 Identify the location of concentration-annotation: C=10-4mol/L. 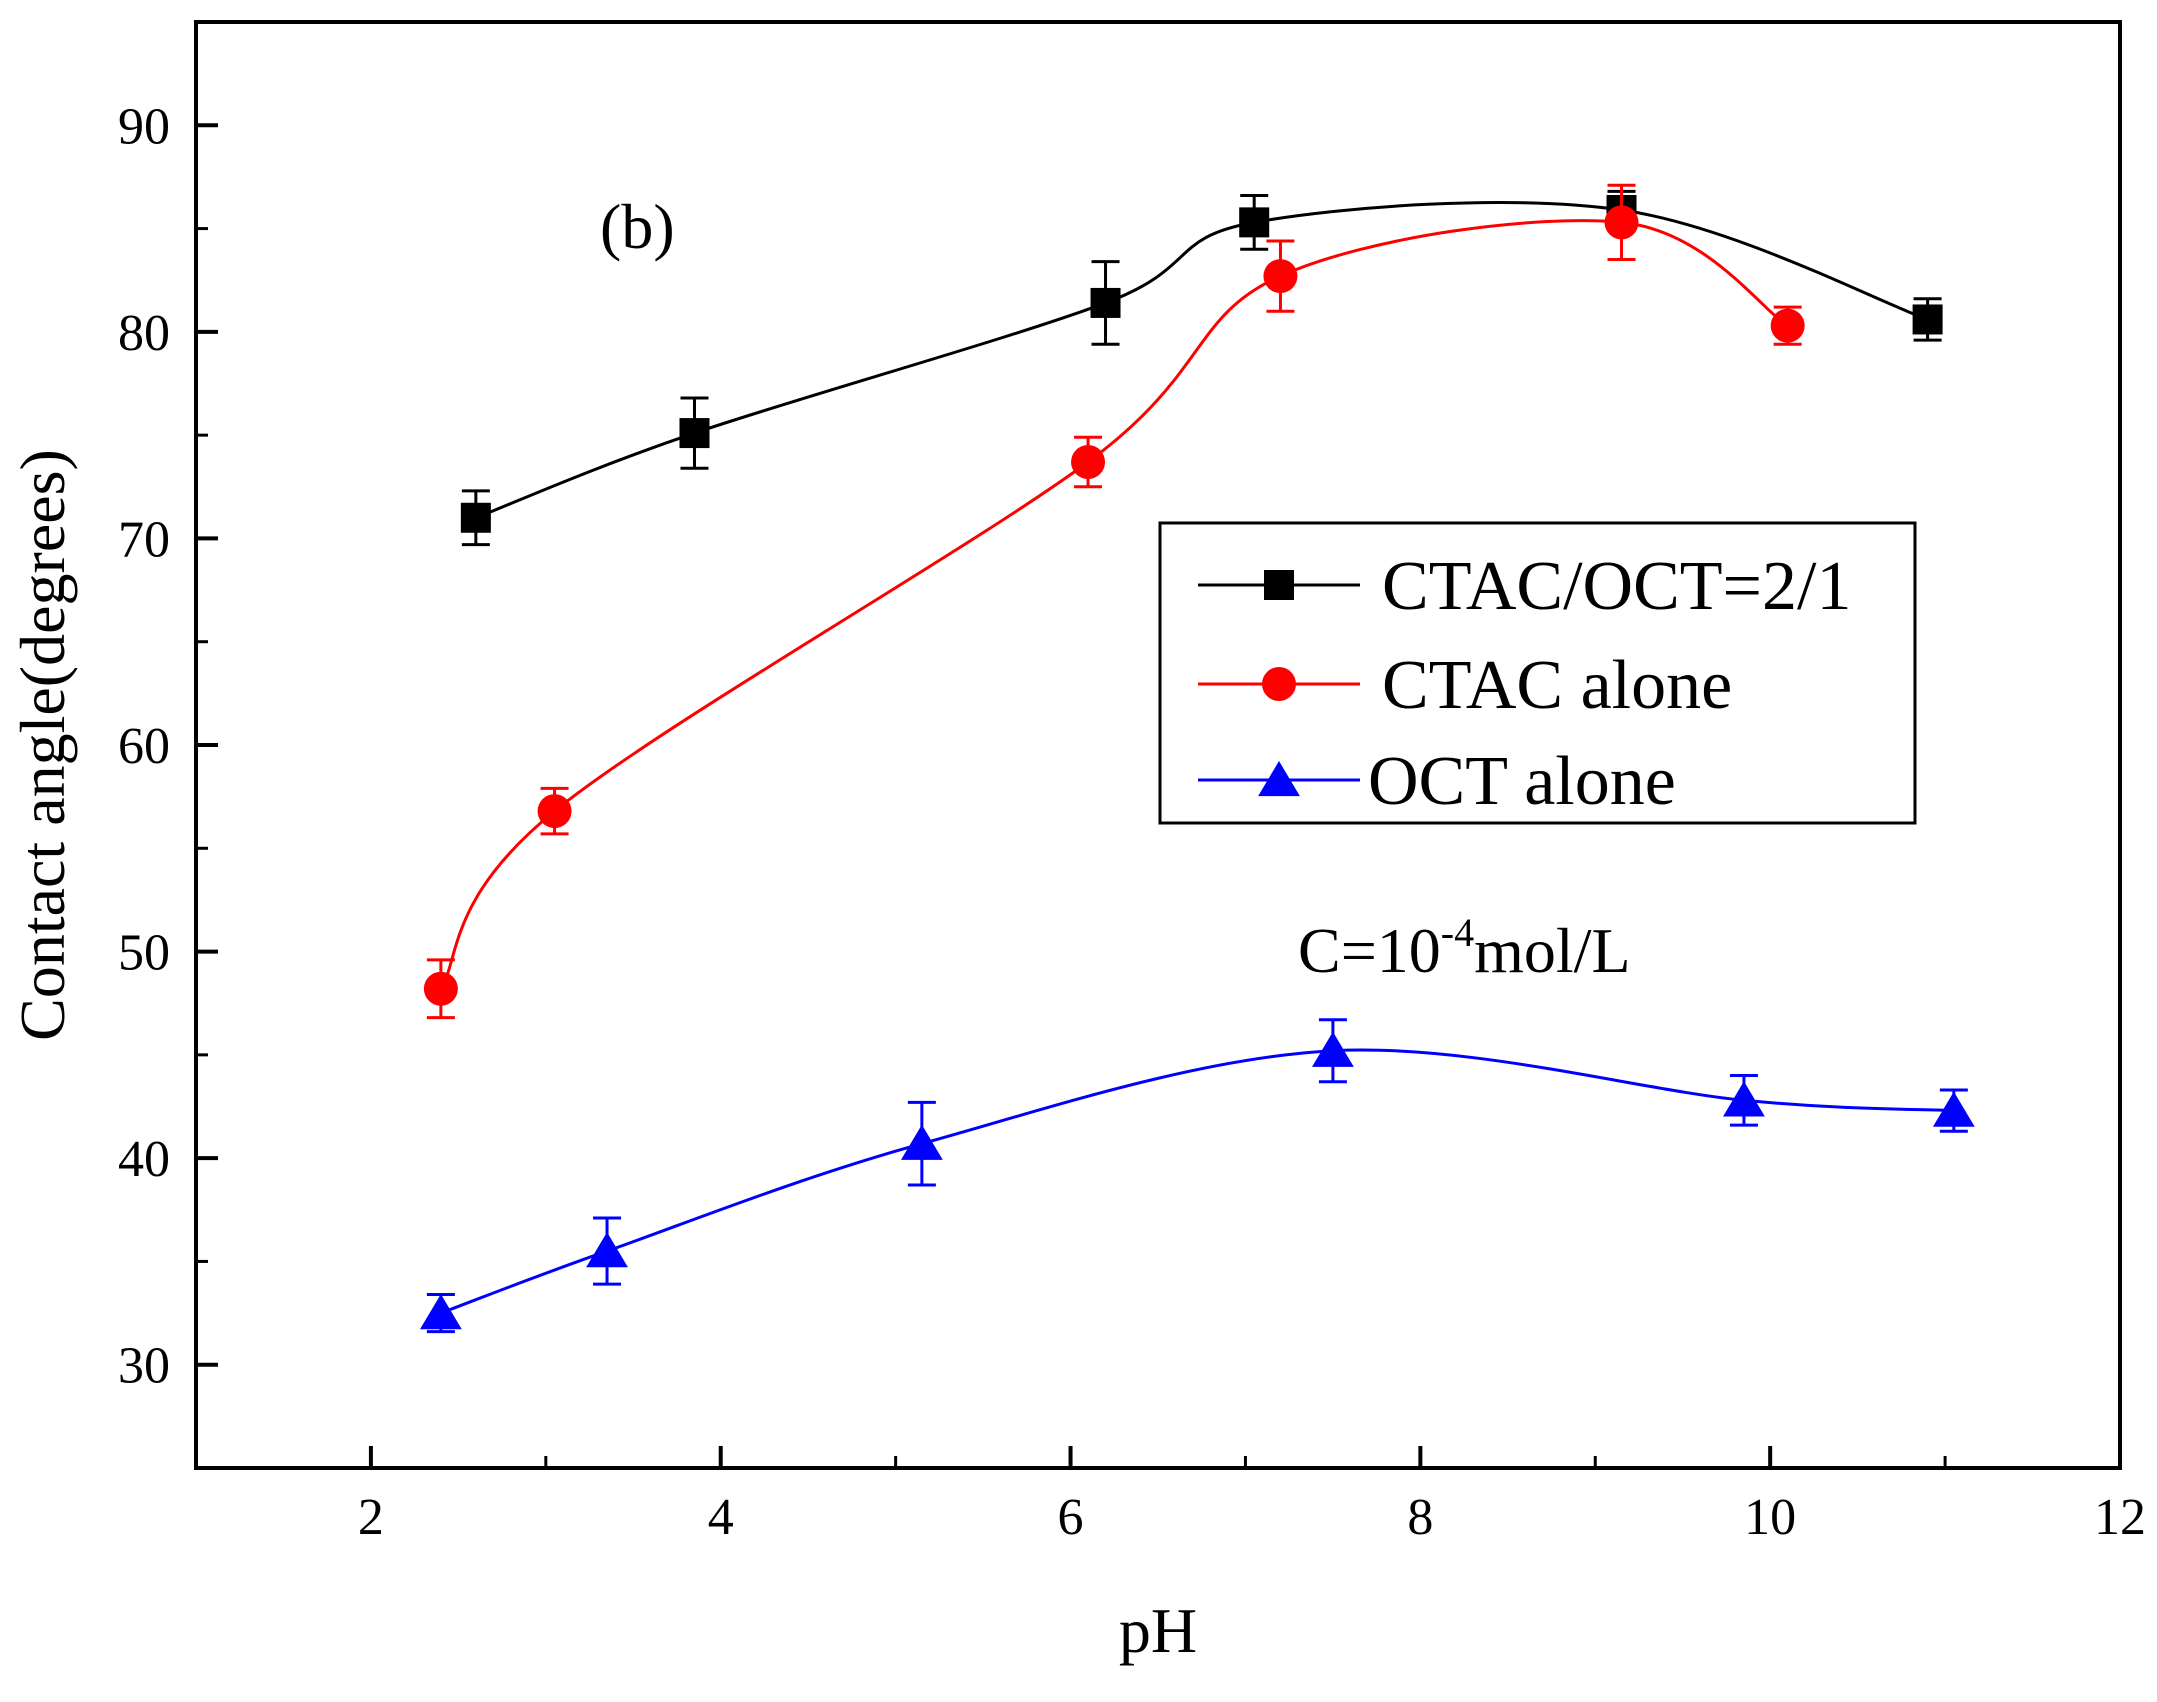
(1464, 948).